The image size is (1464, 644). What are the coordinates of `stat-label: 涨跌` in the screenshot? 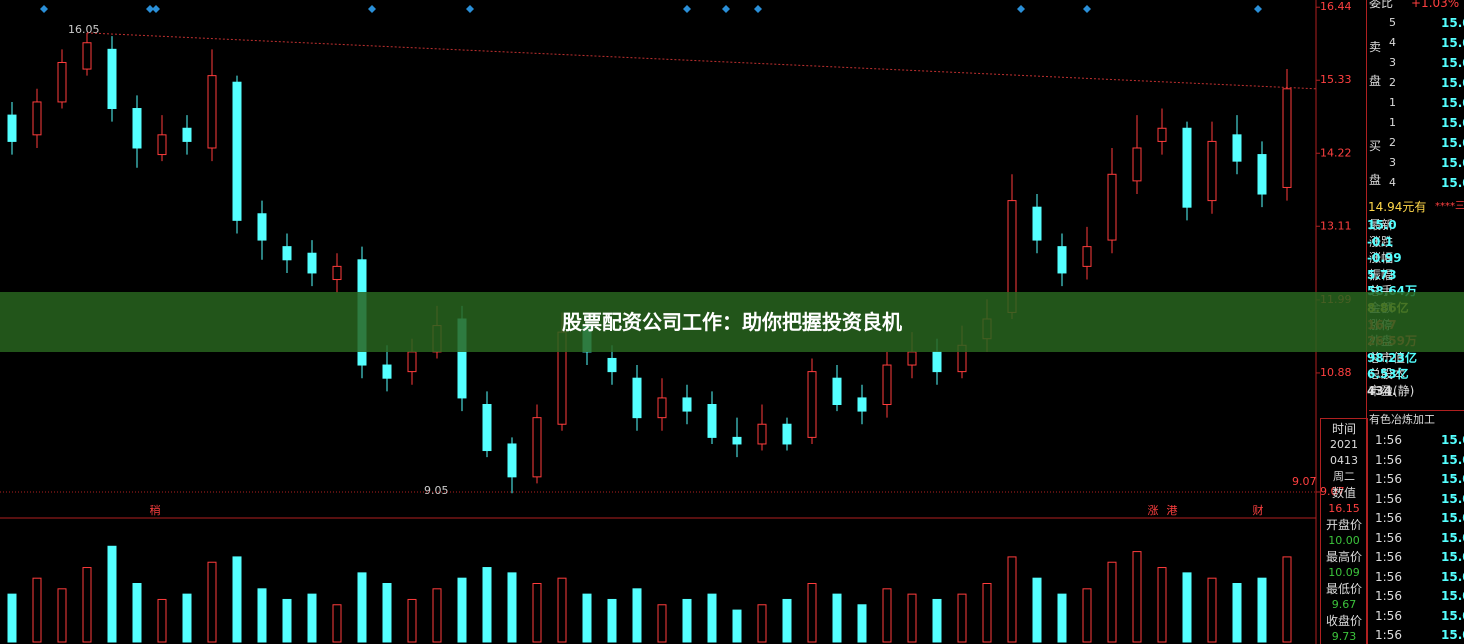 It's located at (1381, 241).